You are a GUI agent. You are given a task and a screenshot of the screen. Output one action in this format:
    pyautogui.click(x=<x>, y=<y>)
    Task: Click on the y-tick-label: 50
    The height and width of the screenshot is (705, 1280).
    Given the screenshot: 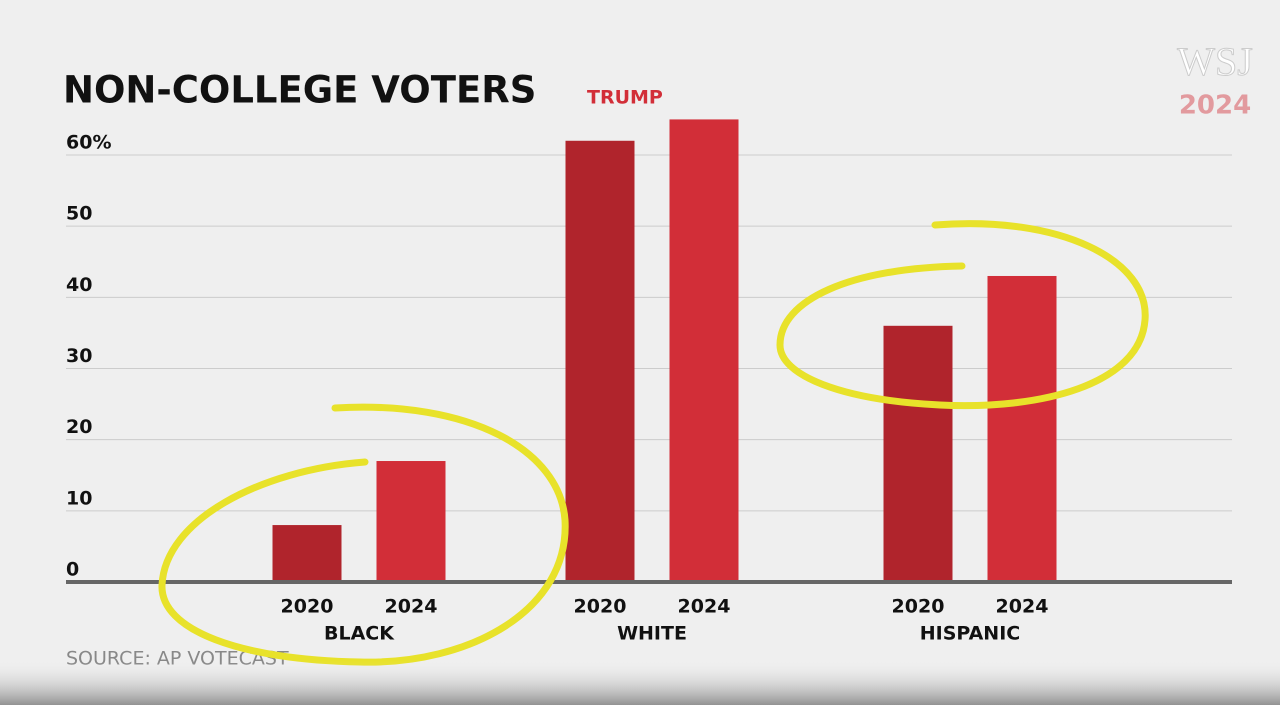 What is the action you would take?
    pyautogui.click(x=79, y=214)
    